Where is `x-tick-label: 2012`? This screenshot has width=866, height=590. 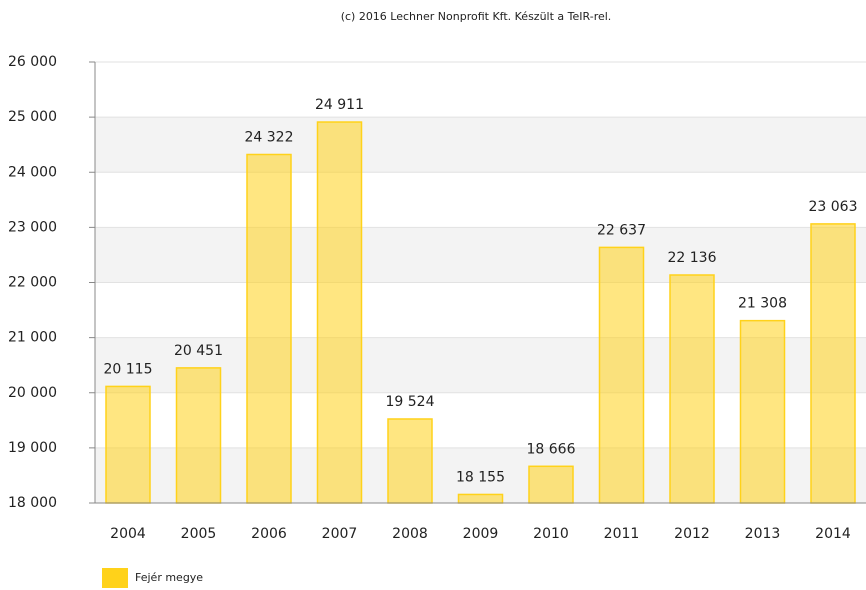 x-tick-label: 2012 is located at coordinates (692, 534).